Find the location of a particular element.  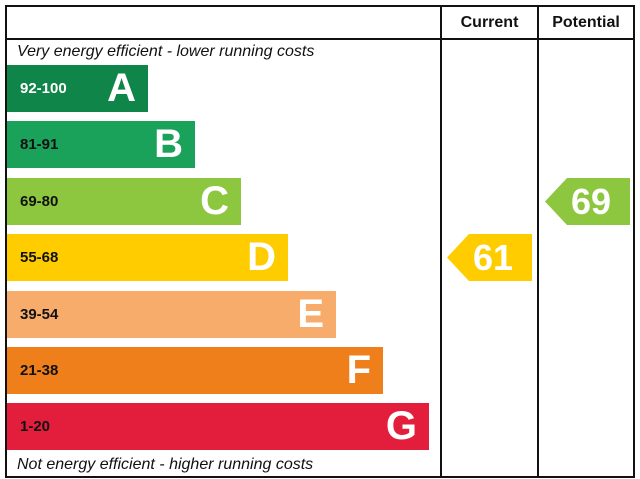

band-c-range: 69-80 is located at coordinates (39, 201).